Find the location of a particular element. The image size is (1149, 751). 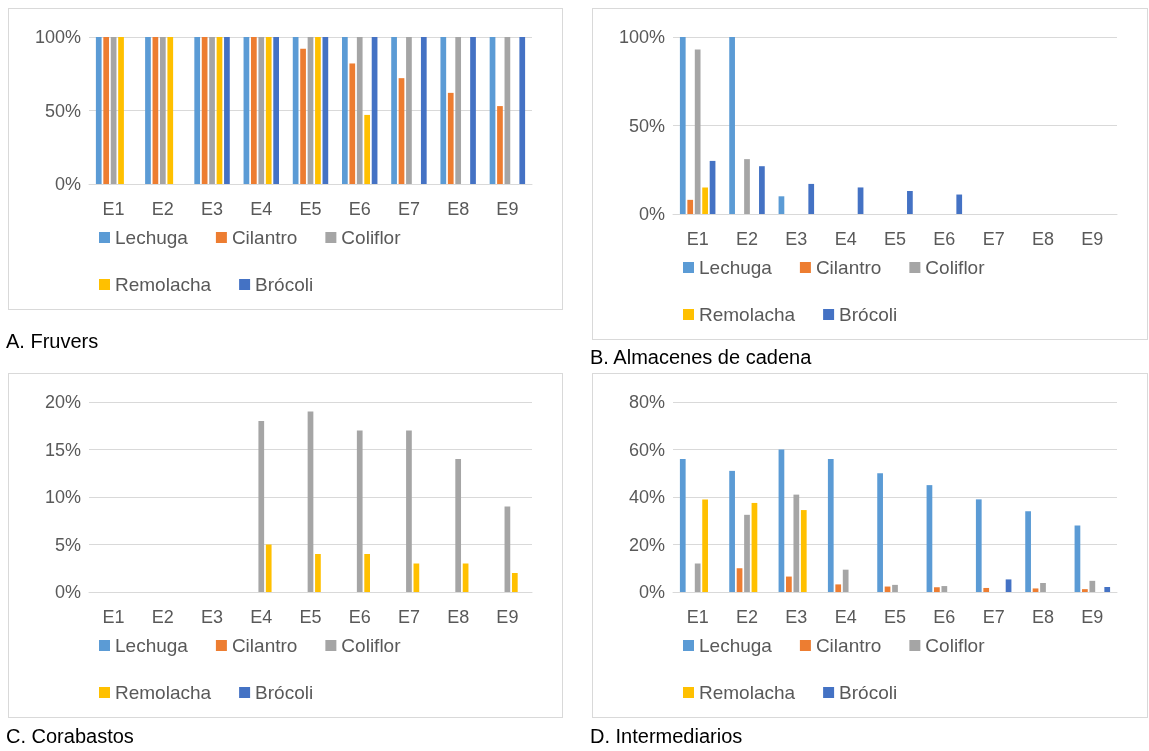

text: A. Fruvers is located at coordinates (52, 341).